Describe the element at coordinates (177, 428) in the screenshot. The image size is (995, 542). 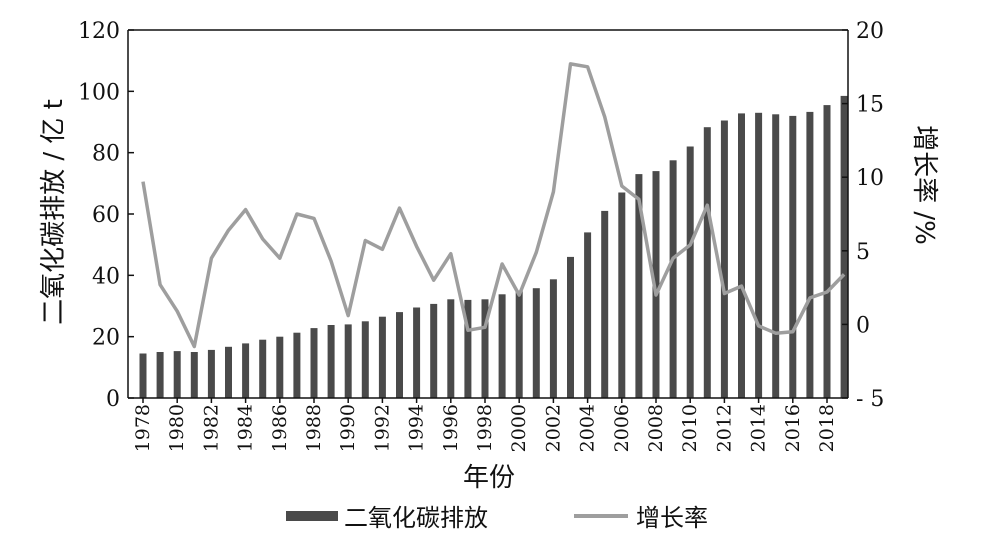
I see `x-tick-label-1980: 1980` at that location.